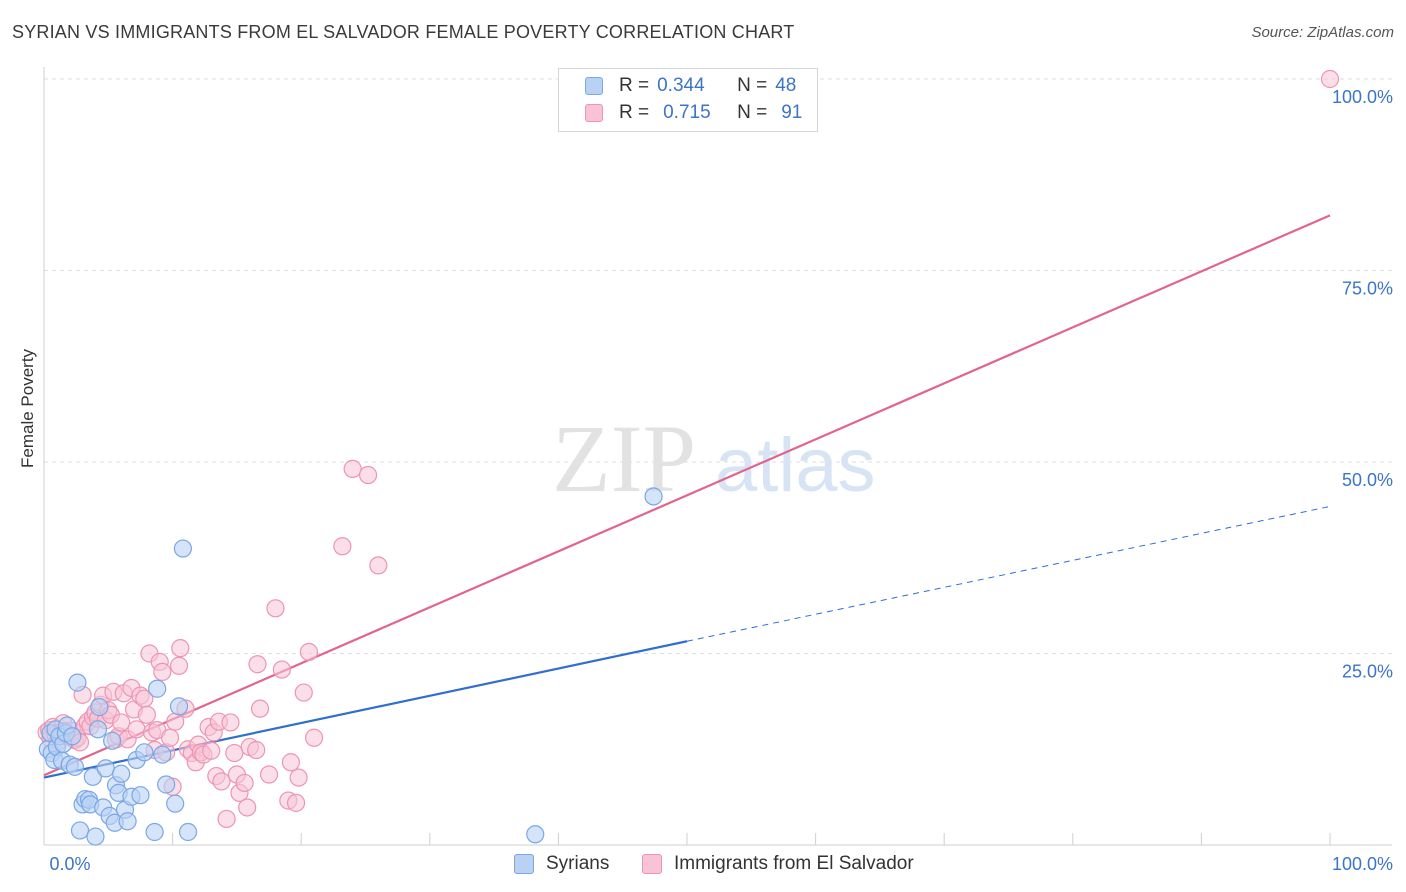  Describe the element at coordinates (795, 465) in the screenshot. I see `watermark-atlas: atlas` at that location.